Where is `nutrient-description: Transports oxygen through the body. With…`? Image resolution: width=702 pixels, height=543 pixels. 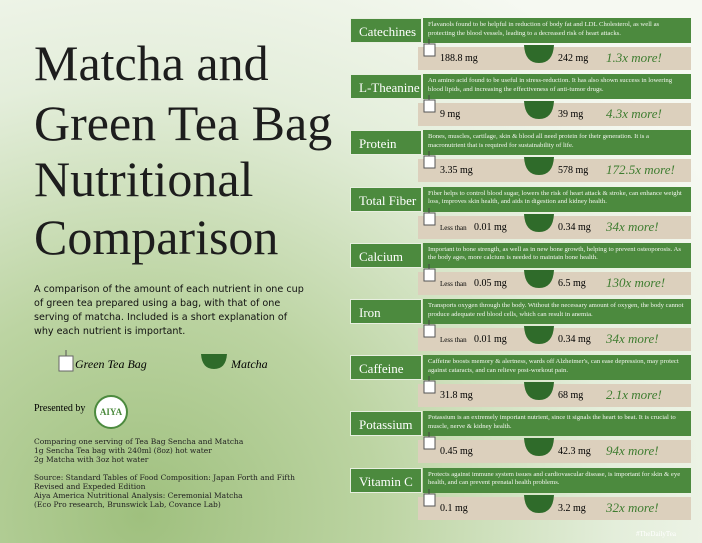 nutrient-description: Transports oxygen through the body. With… is located at coordinates (557, 311).